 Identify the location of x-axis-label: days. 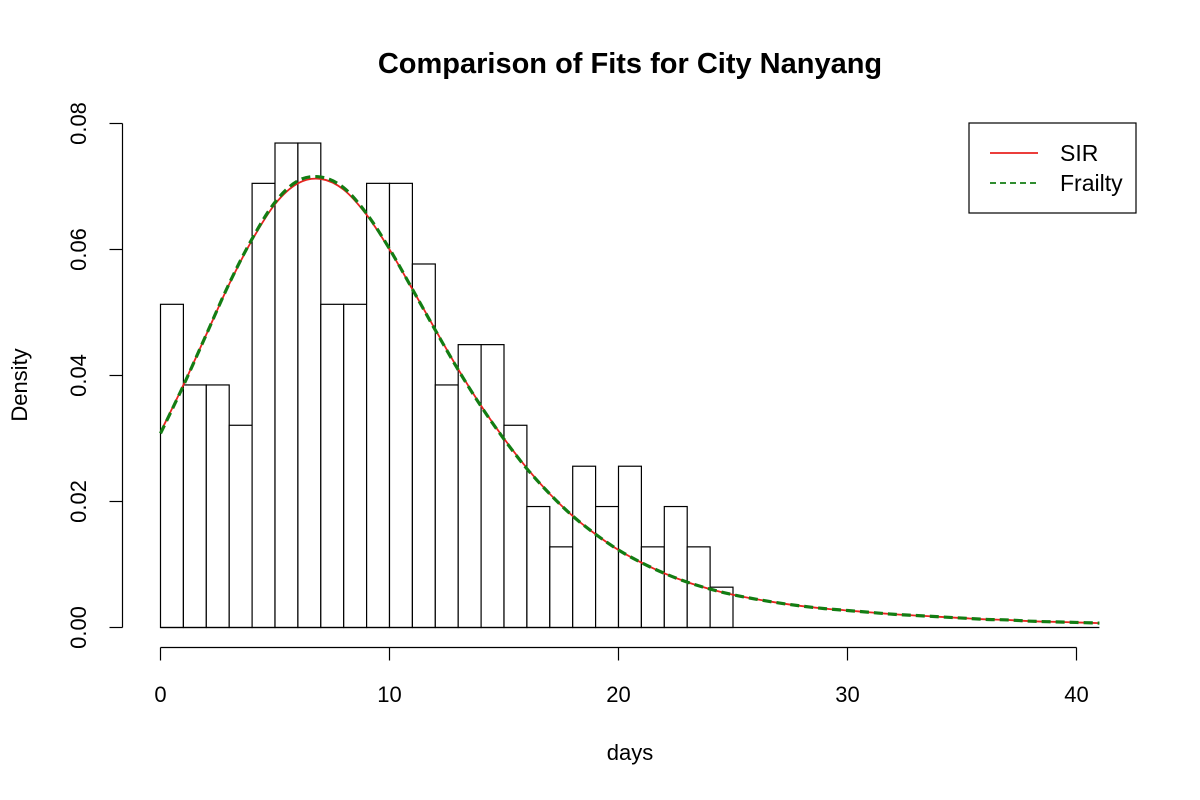
(630, 752).